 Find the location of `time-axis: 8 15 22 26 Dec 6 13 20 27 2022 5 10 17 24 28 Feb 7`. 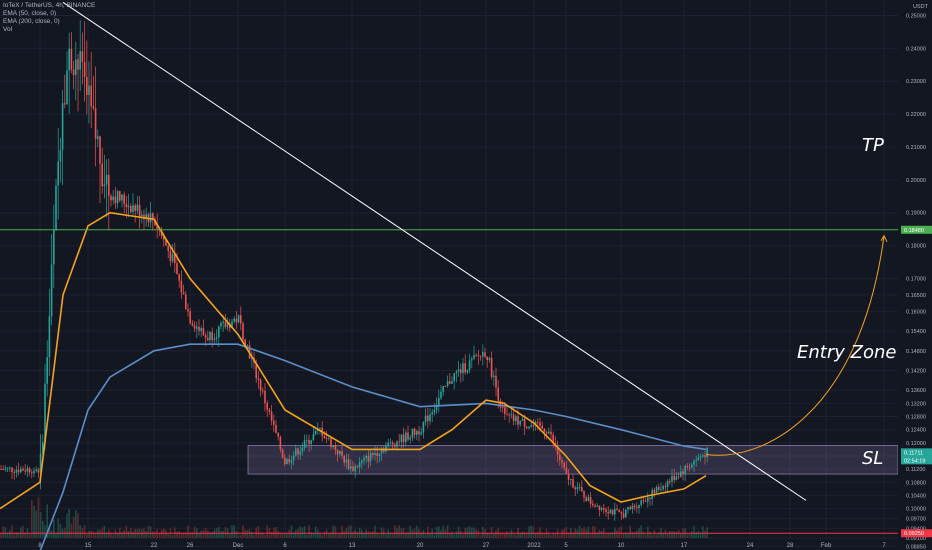

time-axis: 8 15 22 26 Dec 6 13 20 27 2022 5 10 17 24 28 Feb 7 is located at coordinates (462, 546).